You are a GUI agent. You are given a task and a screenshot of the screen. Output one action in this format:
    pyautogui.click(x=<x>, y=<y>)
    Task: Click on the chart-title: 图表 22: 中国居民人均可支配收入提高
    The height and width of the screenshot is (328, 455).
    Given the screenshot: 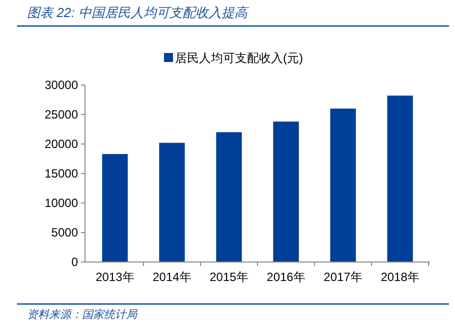 What is the action you would take?
    pyautogui.click(x=138, y=12)
    